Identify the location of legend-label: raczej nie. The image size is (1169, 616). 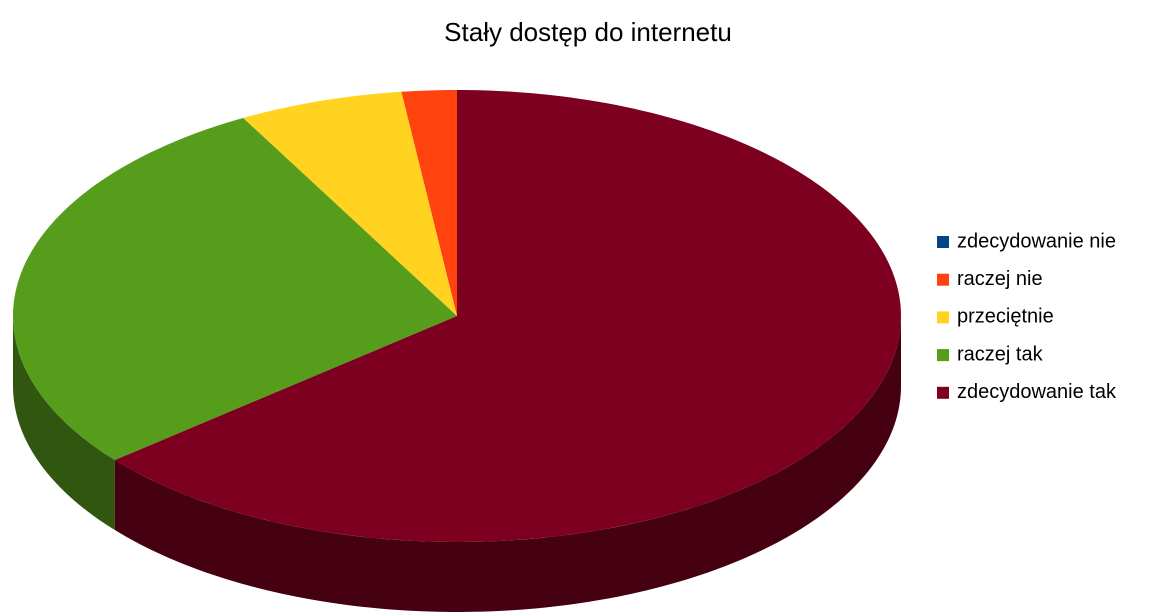
(1000, 279).